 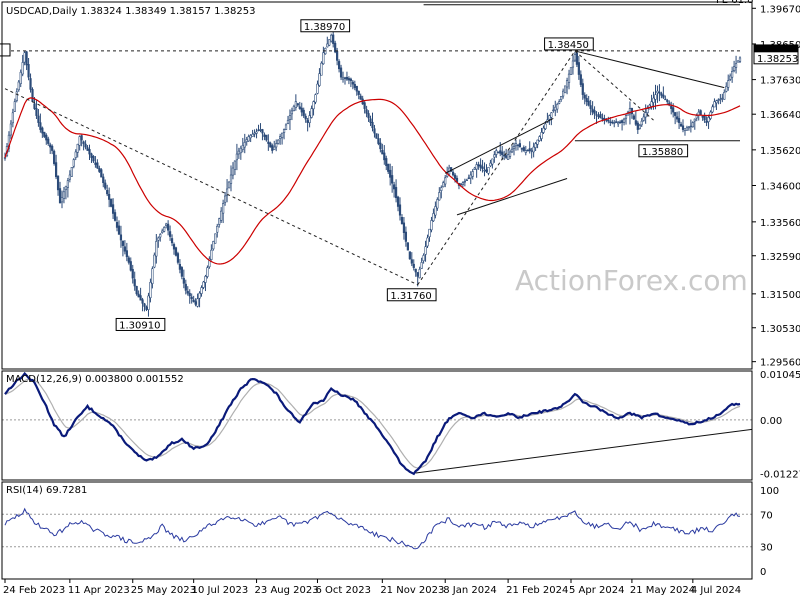 I want to click on price-annotation-box, so click(x=663, y=151).